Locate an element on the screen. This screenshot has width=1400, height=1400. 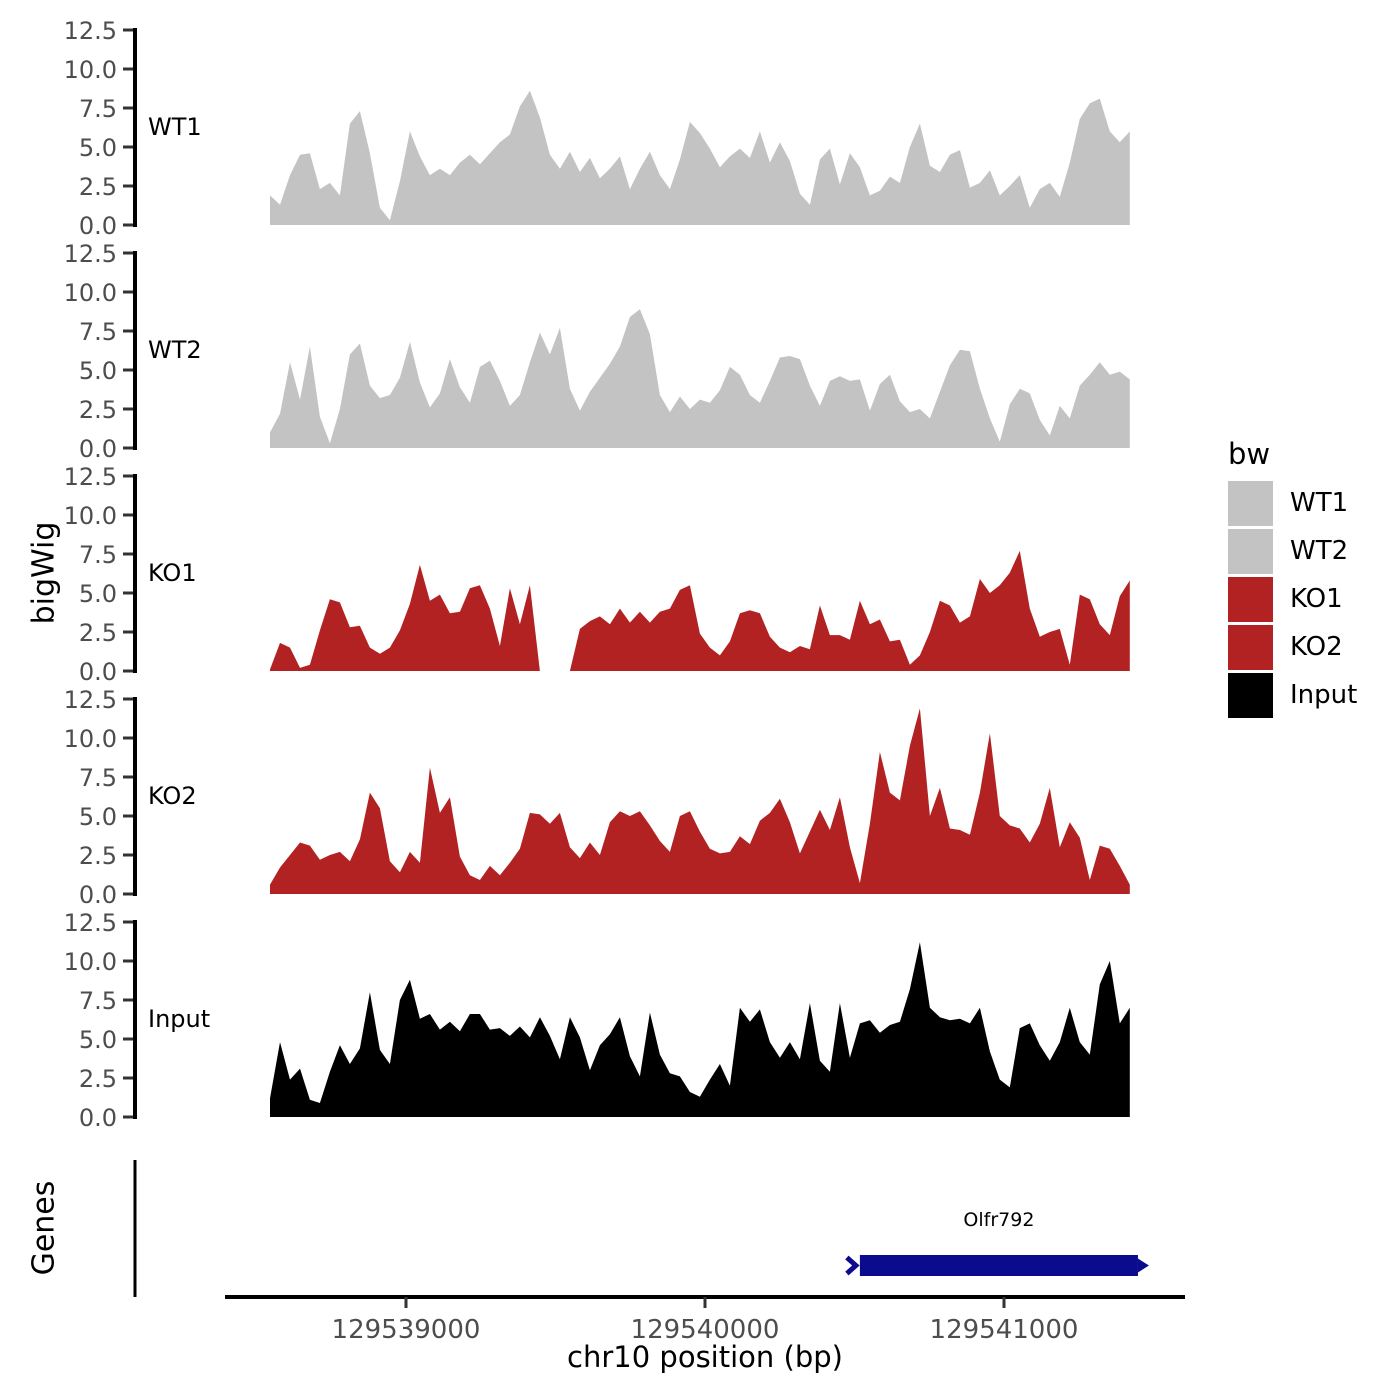
legend-item-input: Input is located at coordinates (1292, 695).